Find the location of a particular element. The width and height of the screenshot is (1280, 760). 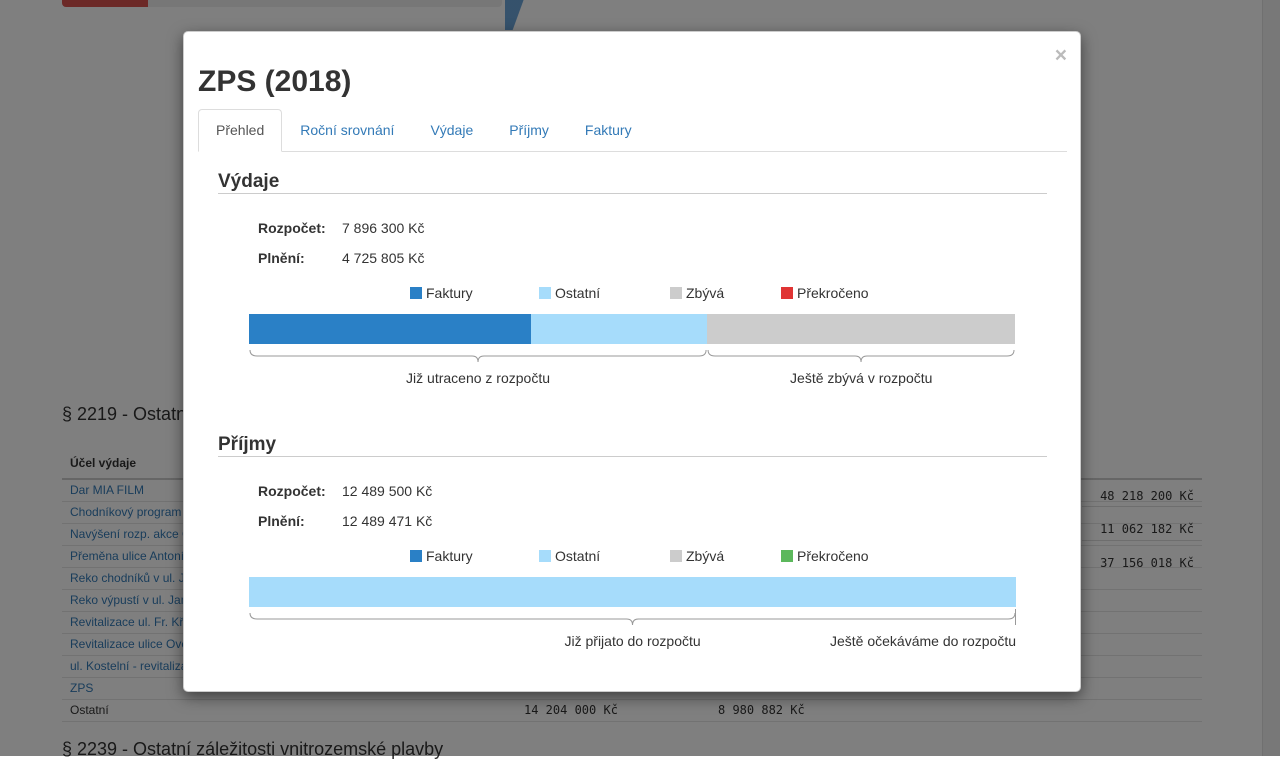

prijmy-brace-path is located at coordinates (632, 617).